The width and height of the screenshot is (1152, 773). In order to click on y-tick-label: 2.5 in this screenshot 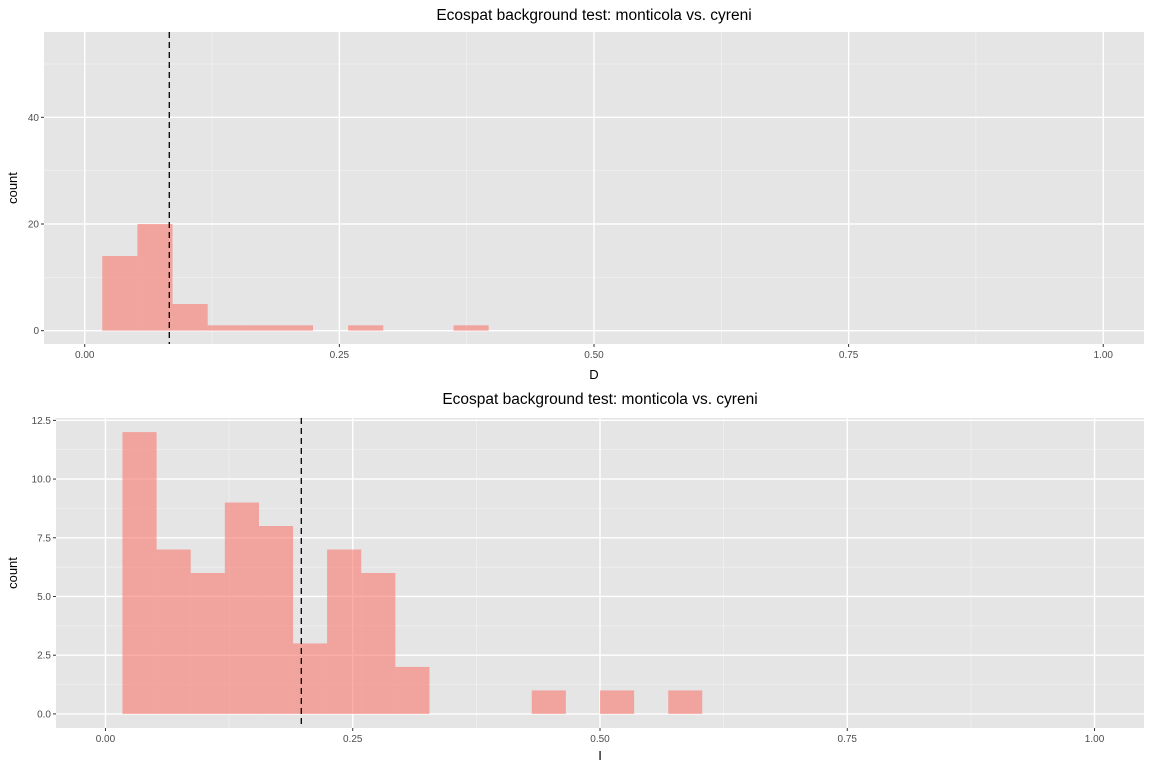, I will do `click(44, 656)`.